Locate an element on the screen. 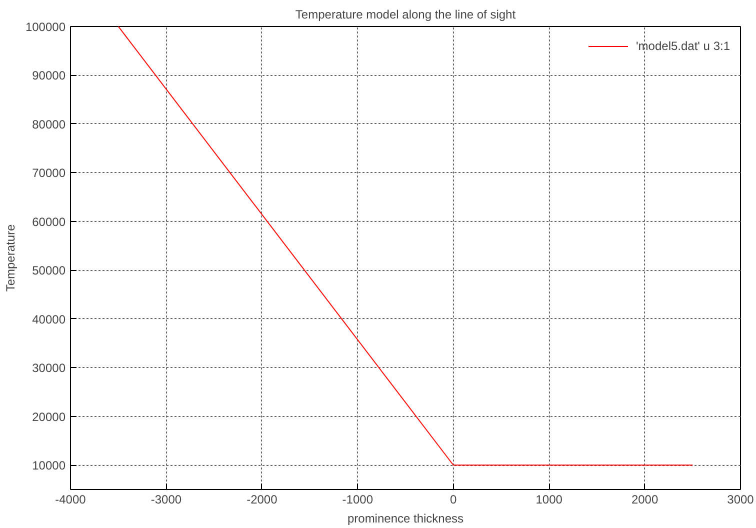  legend-label: 'model5.dat' u 3:1 is located at coordinates (683, 46).